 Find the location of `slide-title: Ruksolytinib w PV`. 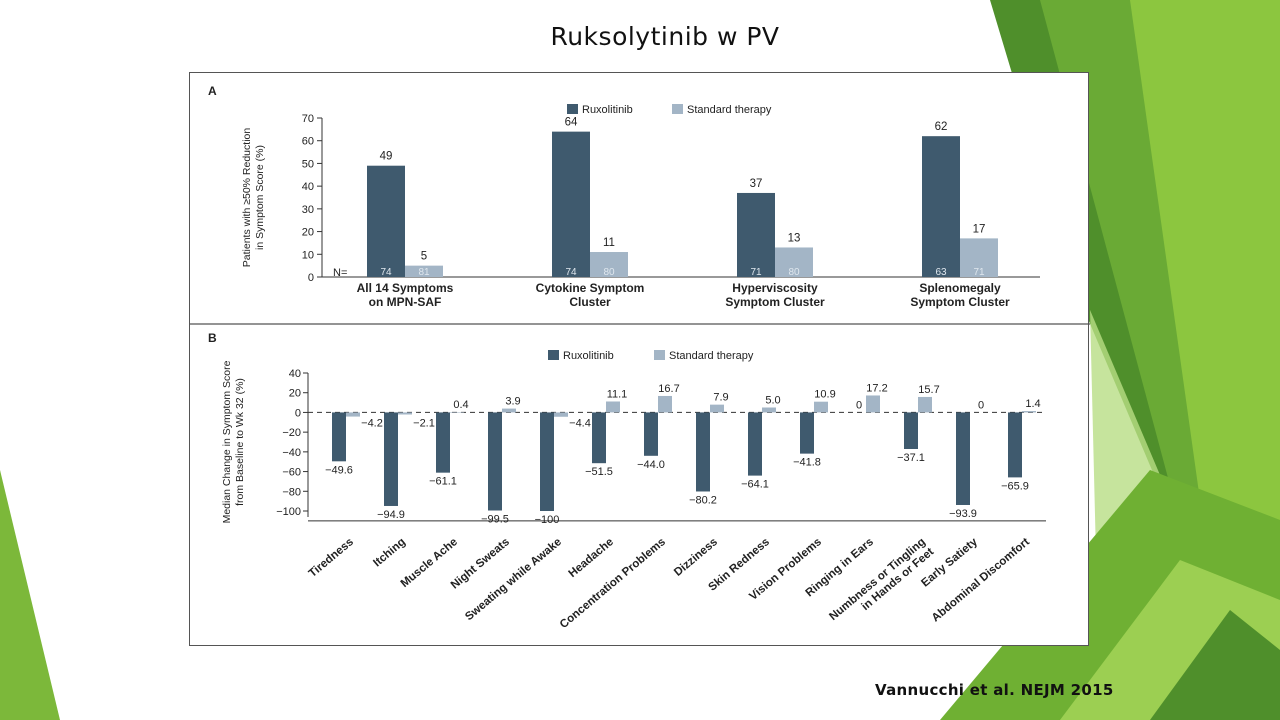

slide-title: Ruksolytinib w PV is located at coordinates (665, 36).